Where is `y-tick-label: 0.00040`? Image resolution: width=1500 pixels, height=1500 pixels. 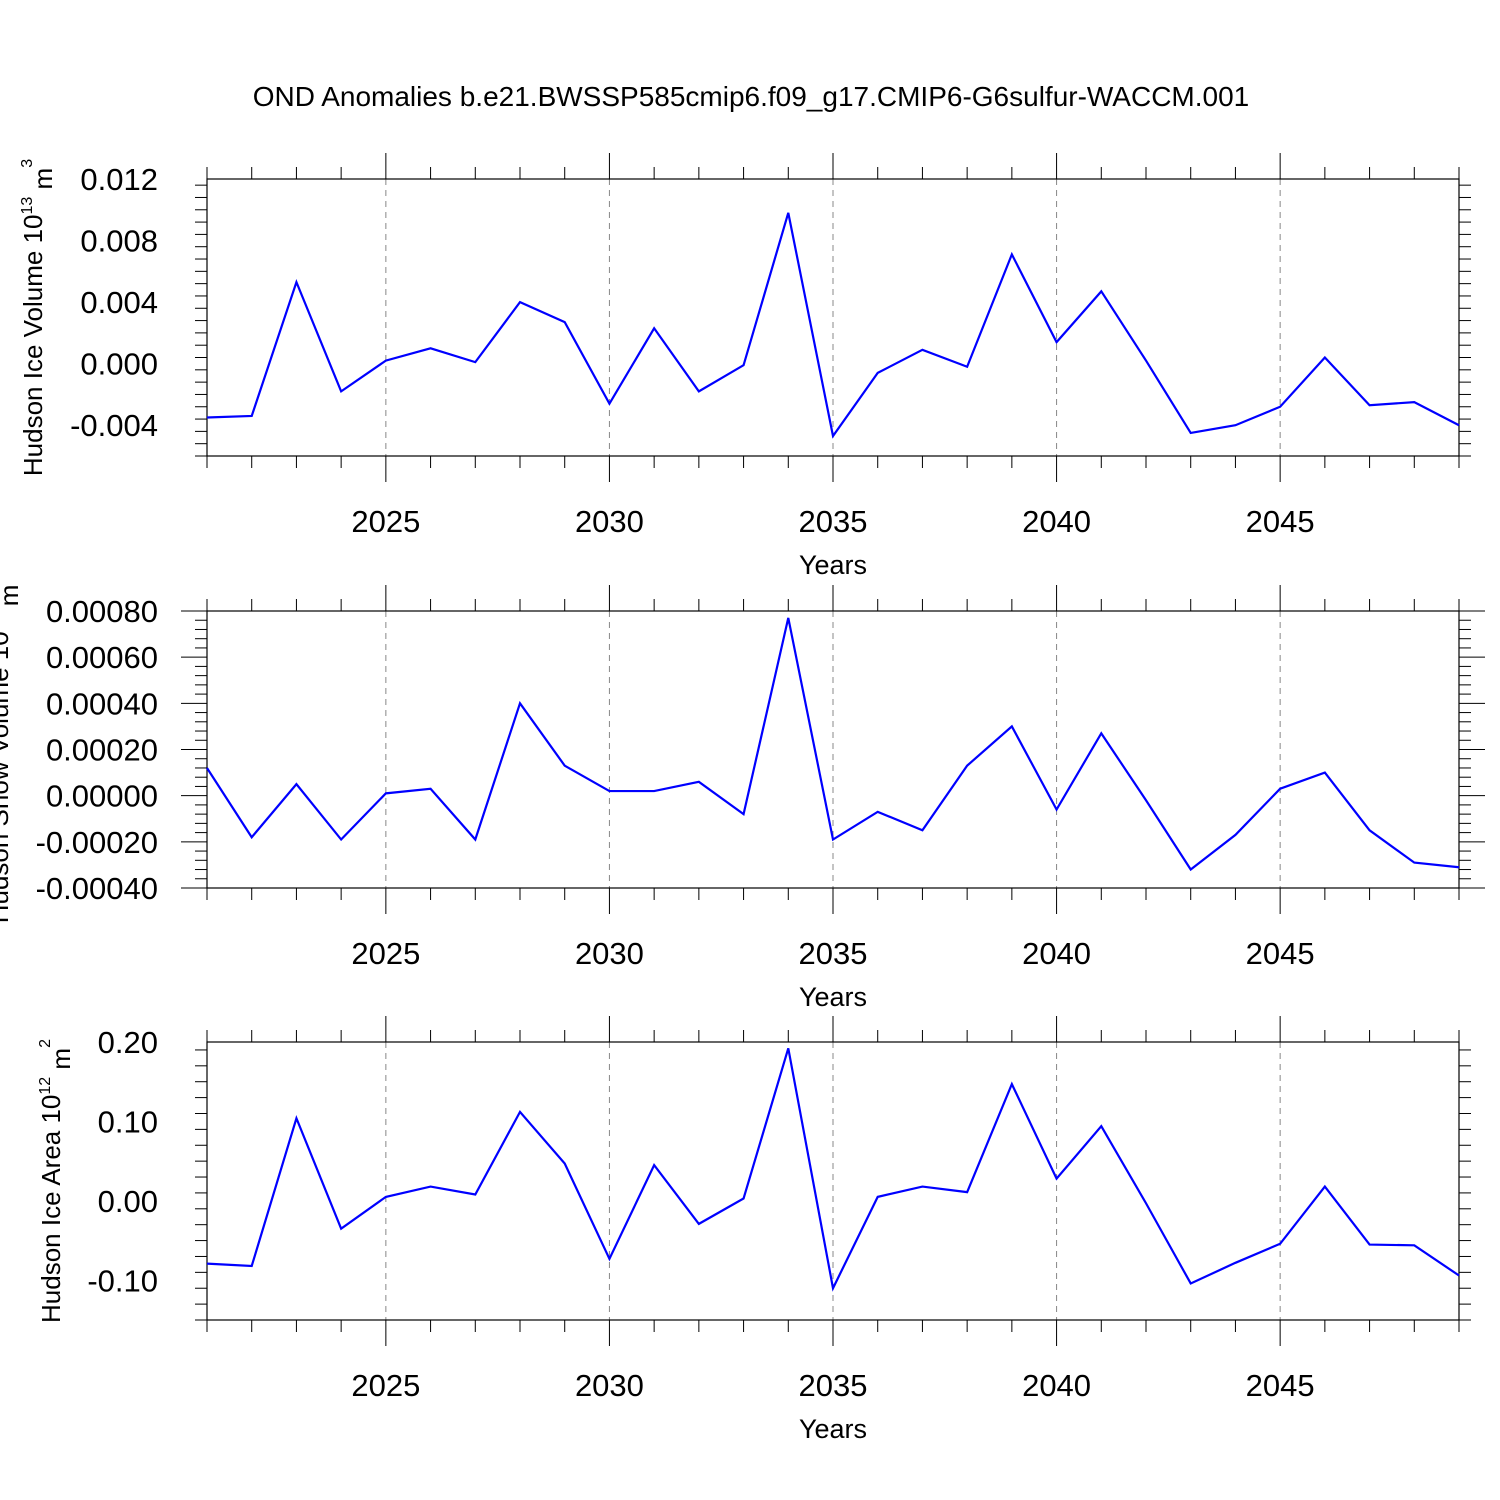 y-tick-label: 0.00040 is located at coordinates (102, 703).